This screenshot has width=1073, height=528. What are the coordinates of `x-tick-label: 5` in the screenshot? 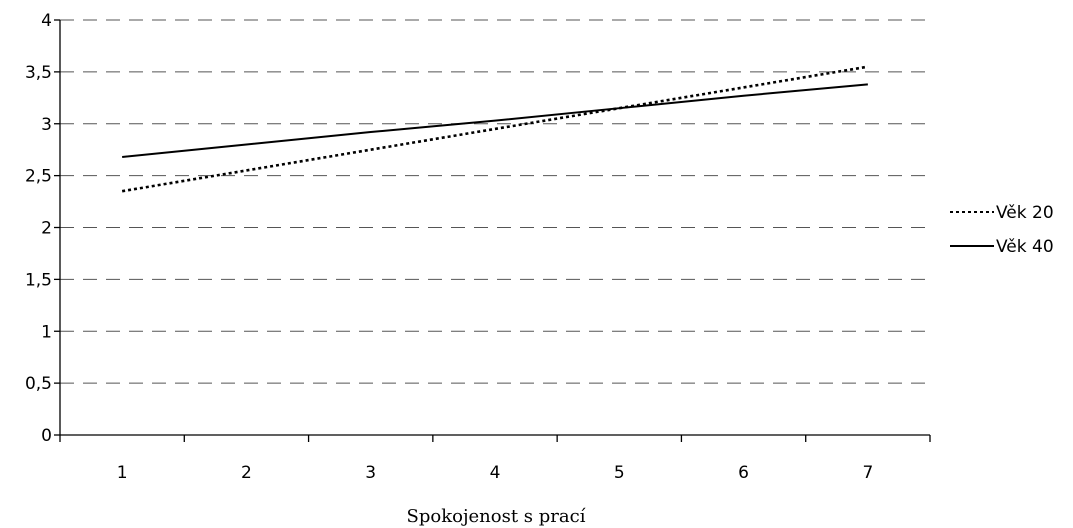 It's located at (619, 473).